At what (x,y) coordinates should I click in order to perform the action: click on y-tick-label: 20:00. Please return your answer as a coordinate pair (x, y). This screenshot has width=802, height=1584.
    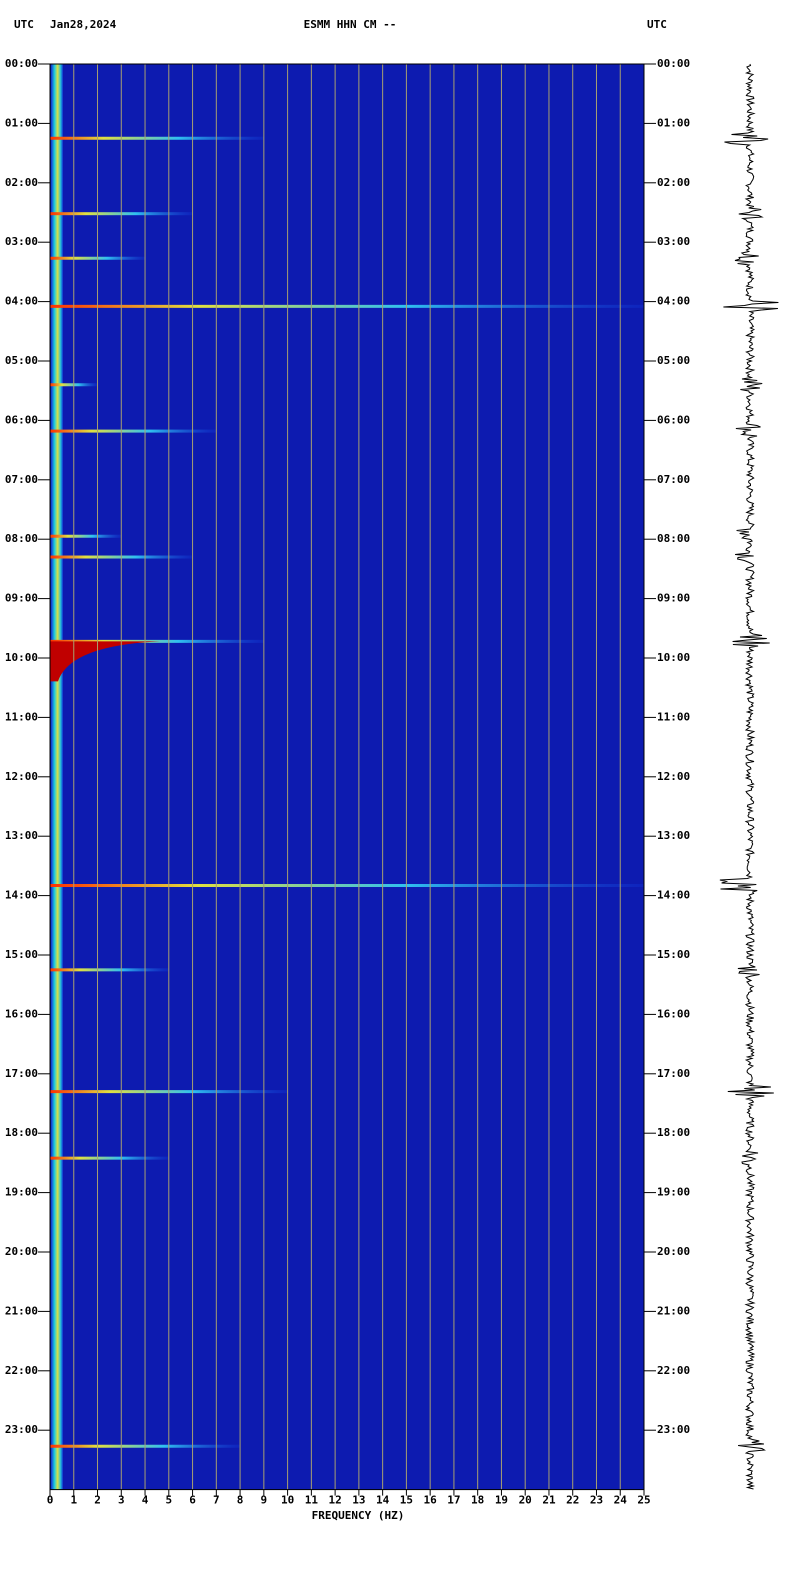
    Looking at the image, I should click on (21, 1251).